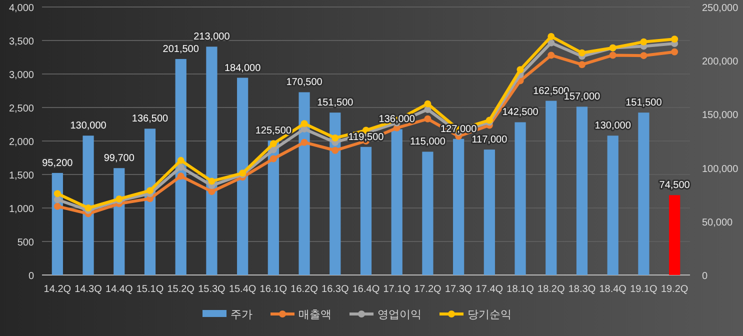 The image size is (743, 336). Describe the element at coordinates (243, 68) in the screenshot. I see `data-label: 184,000` at that location.